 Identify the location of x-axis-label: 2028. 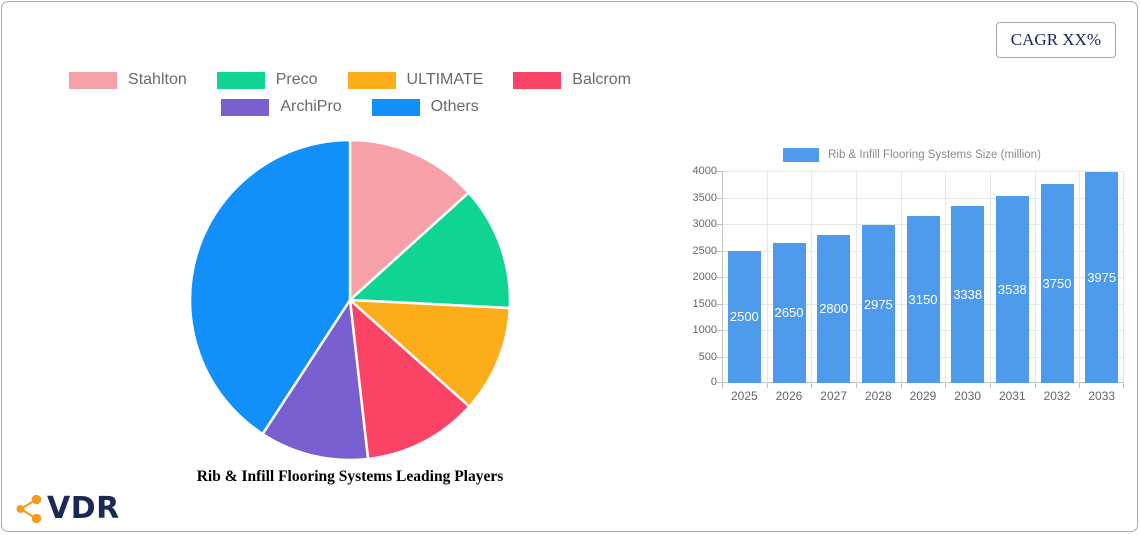
(878, 396).